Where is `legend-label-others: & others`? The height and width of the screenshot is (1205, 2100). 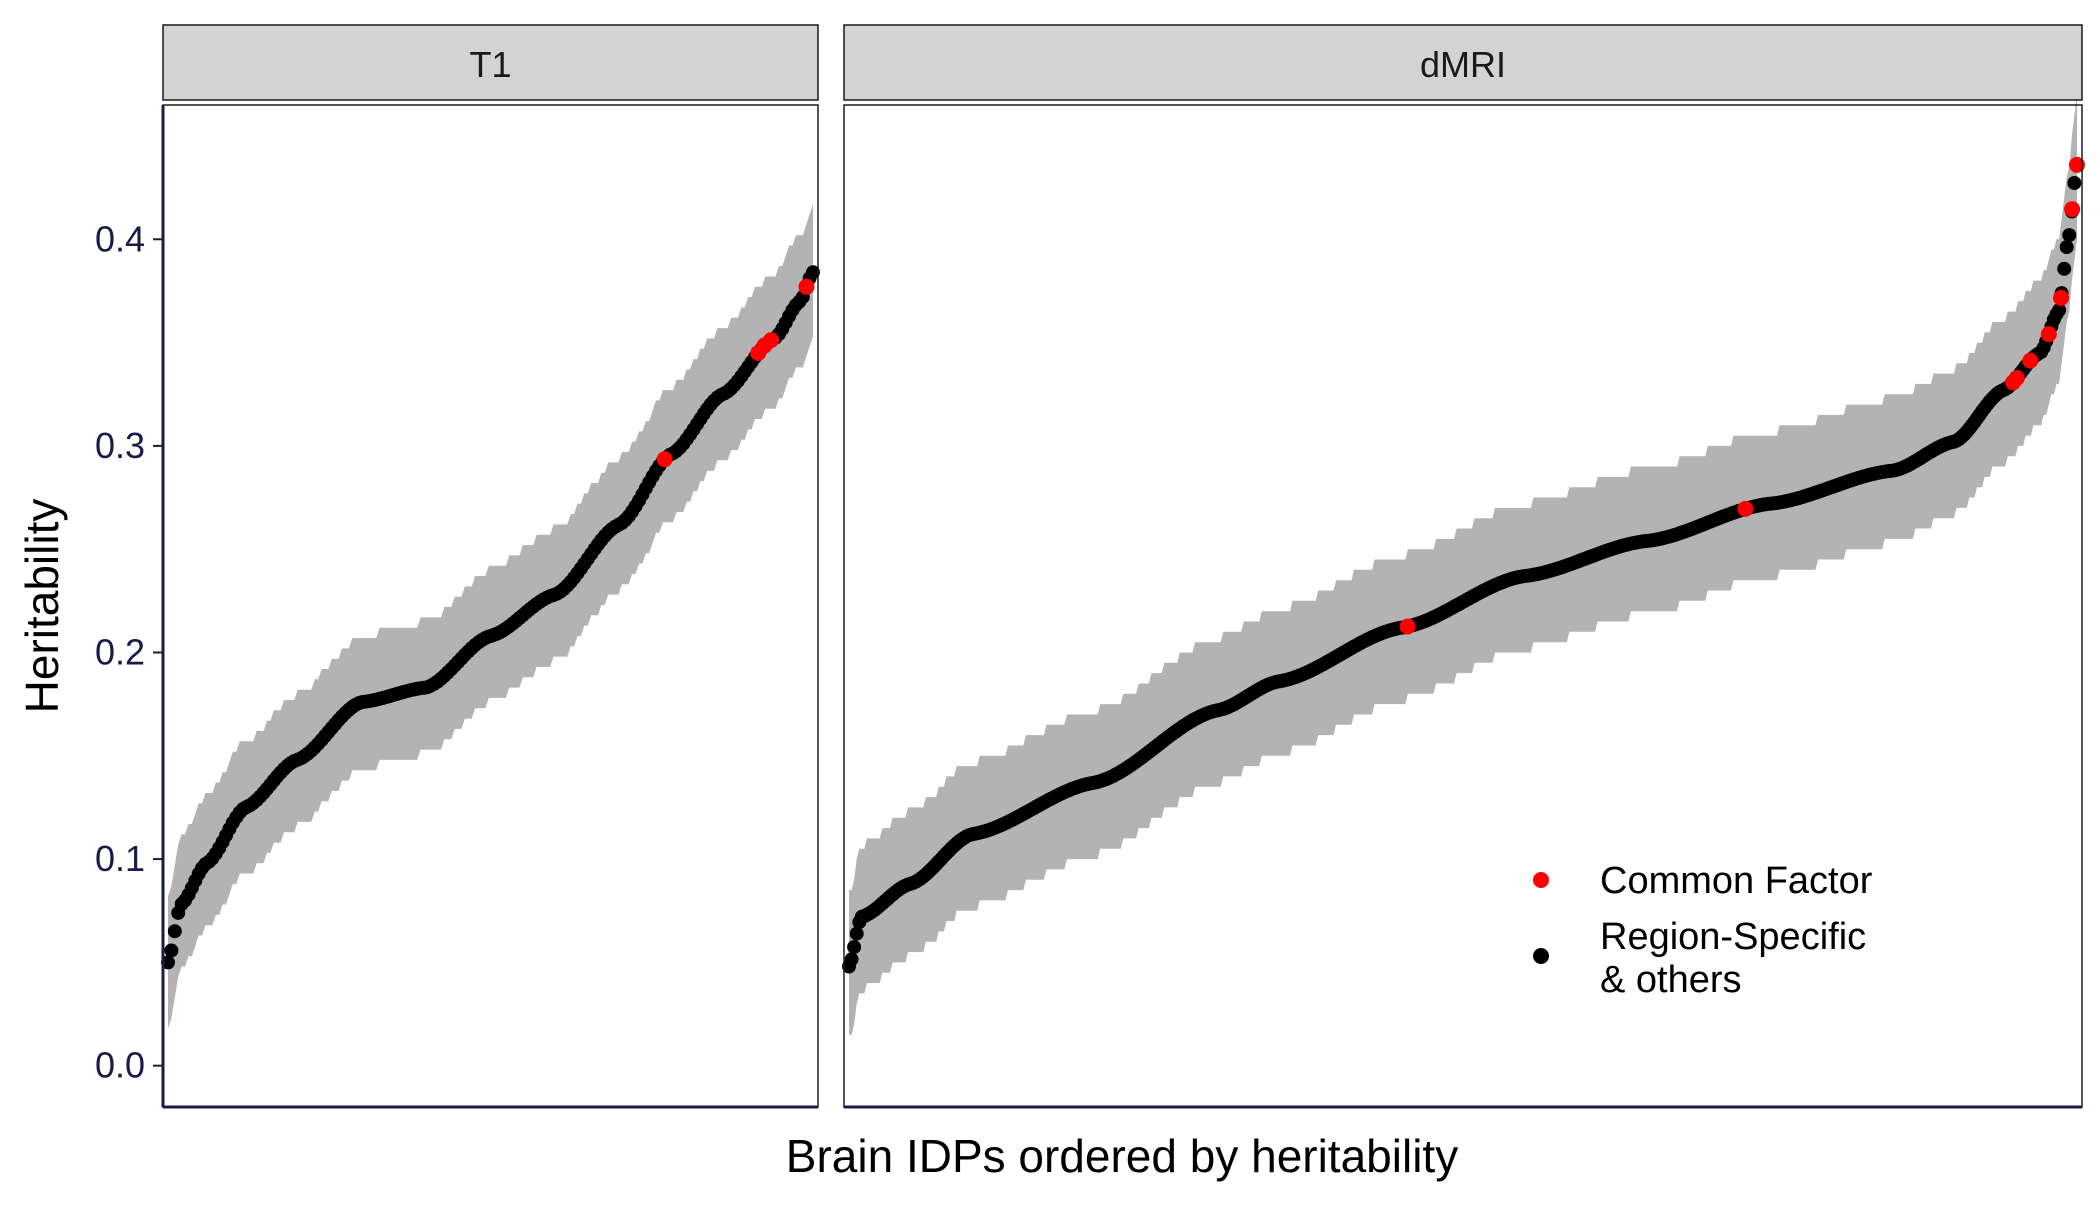 legend-label-others: & others is located at coordinates (1671, 980).